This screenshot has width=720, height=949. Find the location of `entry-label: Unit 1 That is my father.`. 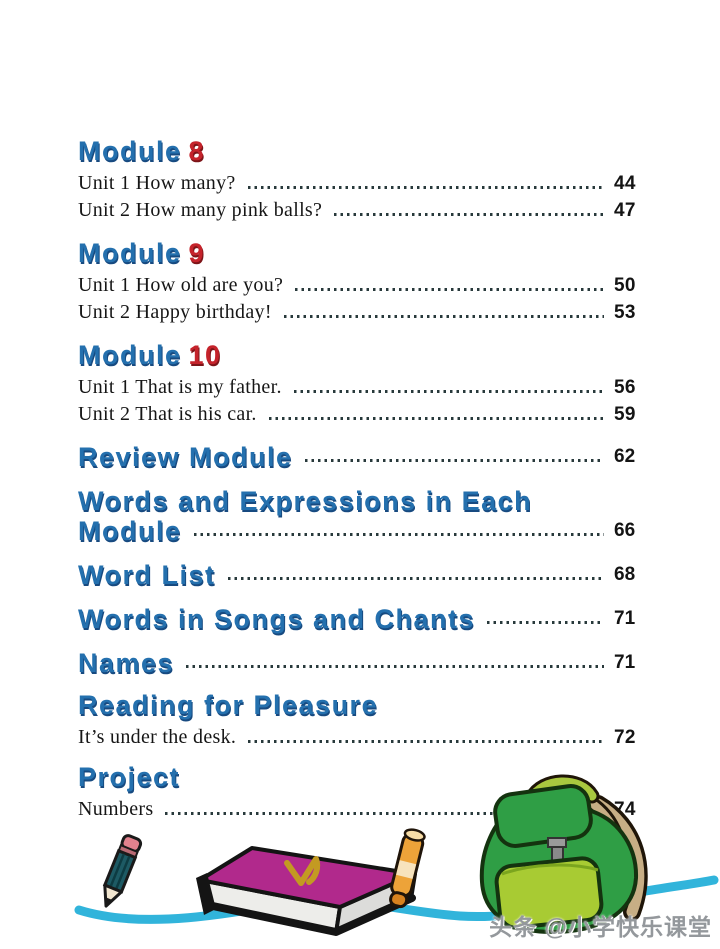

entry-label: Unit 1 That is my father. is located at coordinates (180, 387).